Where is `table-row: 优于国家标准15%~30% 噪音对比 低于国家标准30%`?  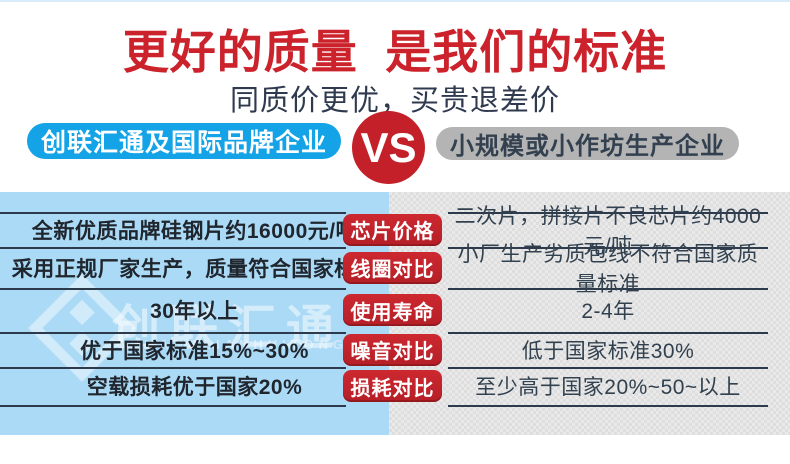
table-row: 优于国家标准15%~30% 噪音对比 低于国家标准30% is located at coordinates (395, 349).